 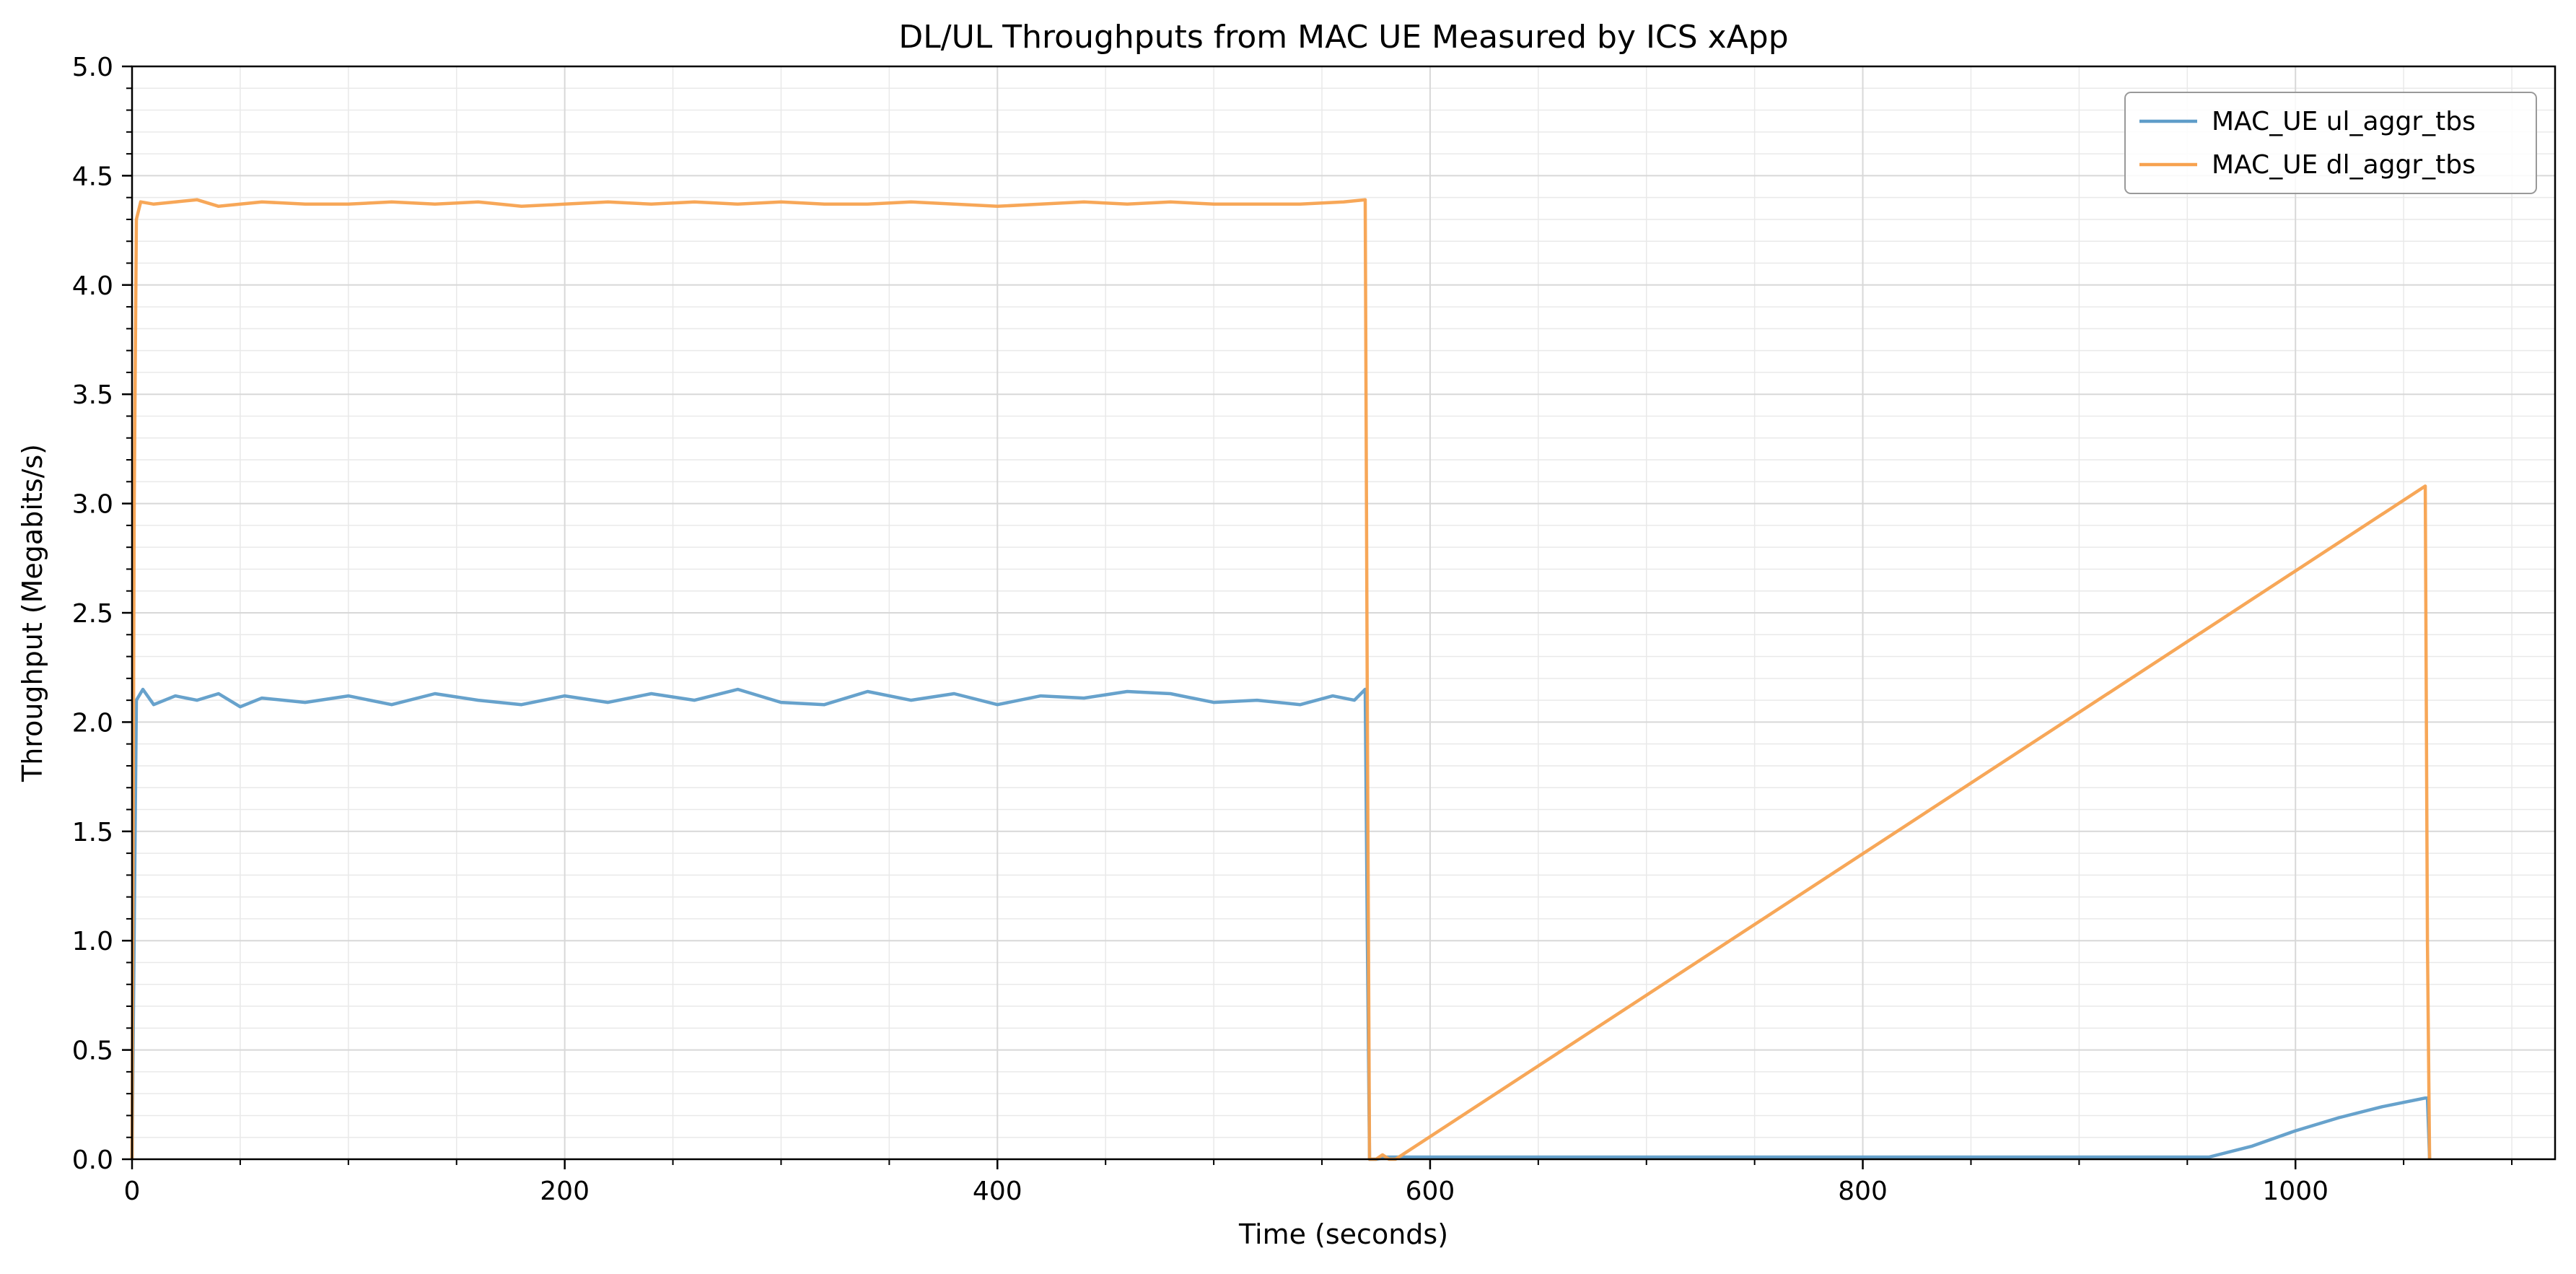 What do you see at coordinates (92, 176) in the screenshot?
I see `y-tick-label: 4.5` at bounding box center [92, 176].